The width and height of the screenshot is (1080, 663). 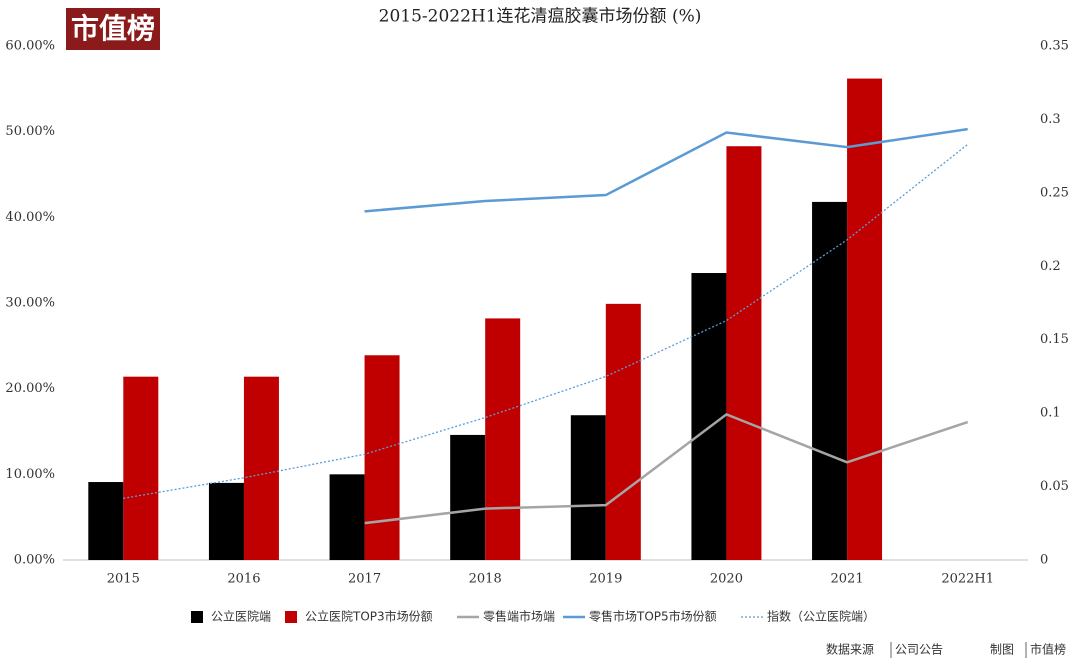 I want to click on y2-tick-label: 0.2, so click(x=1050, y=266).